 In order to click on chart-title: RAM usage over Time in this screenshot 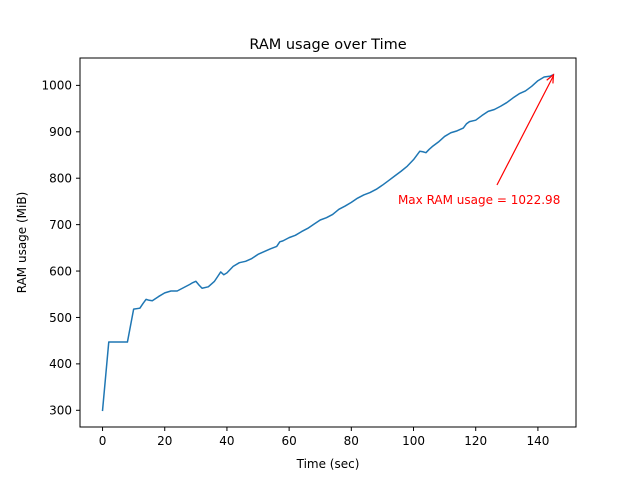, I will do `click(327, 45)`.